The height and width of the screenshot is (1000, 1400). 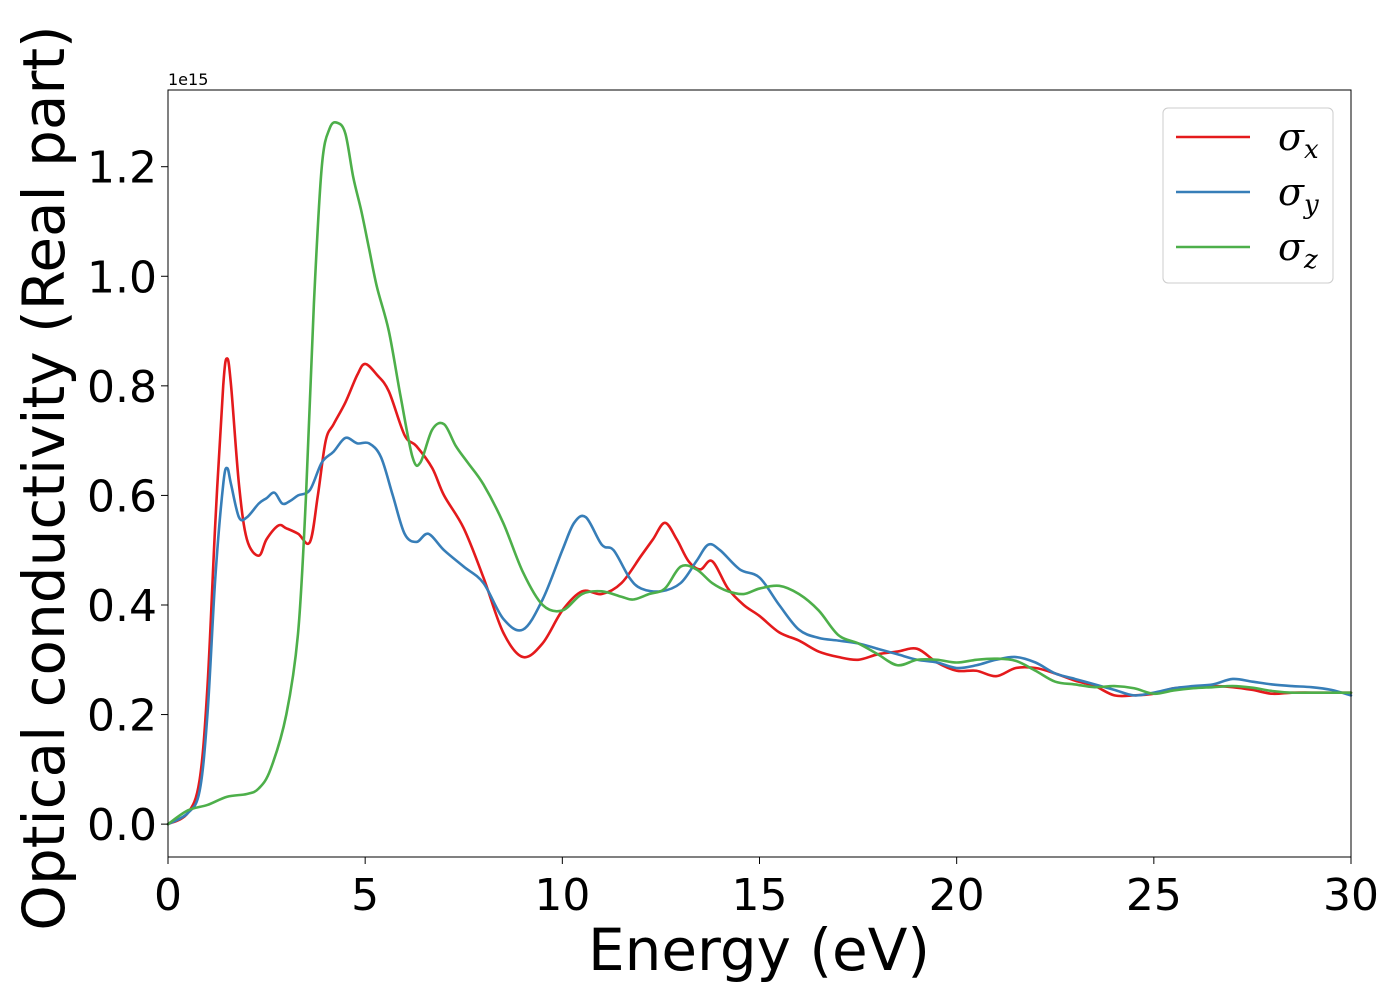 I want to click on y-tick-label: 0.0, so click(x=122, y=825).